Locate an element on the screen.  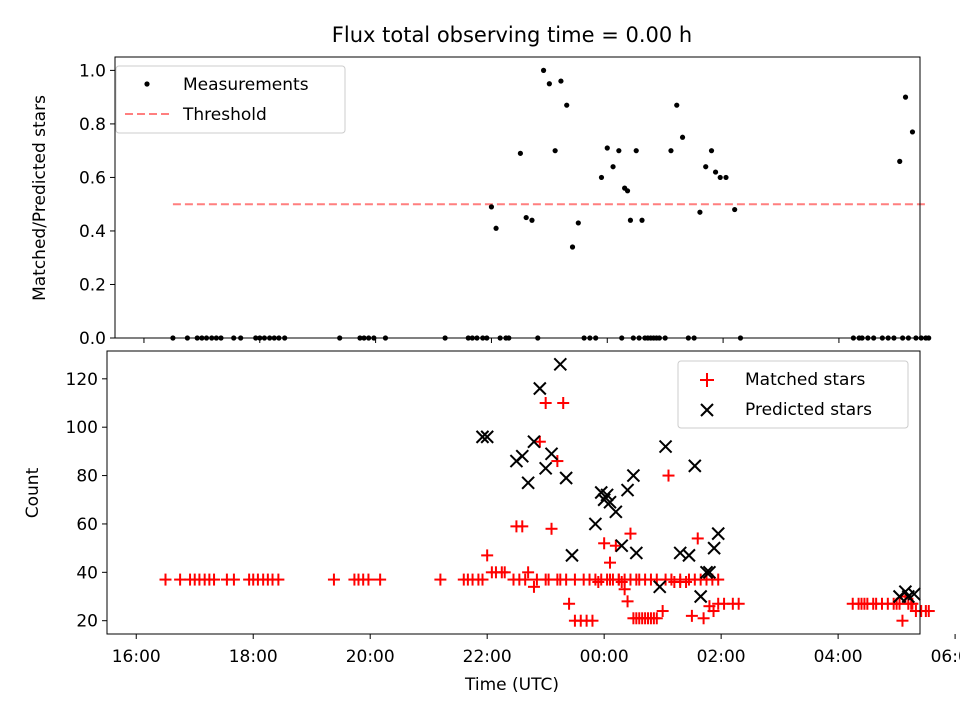
bottom-y-axis-label: Count is located at coordinates (33, 492).